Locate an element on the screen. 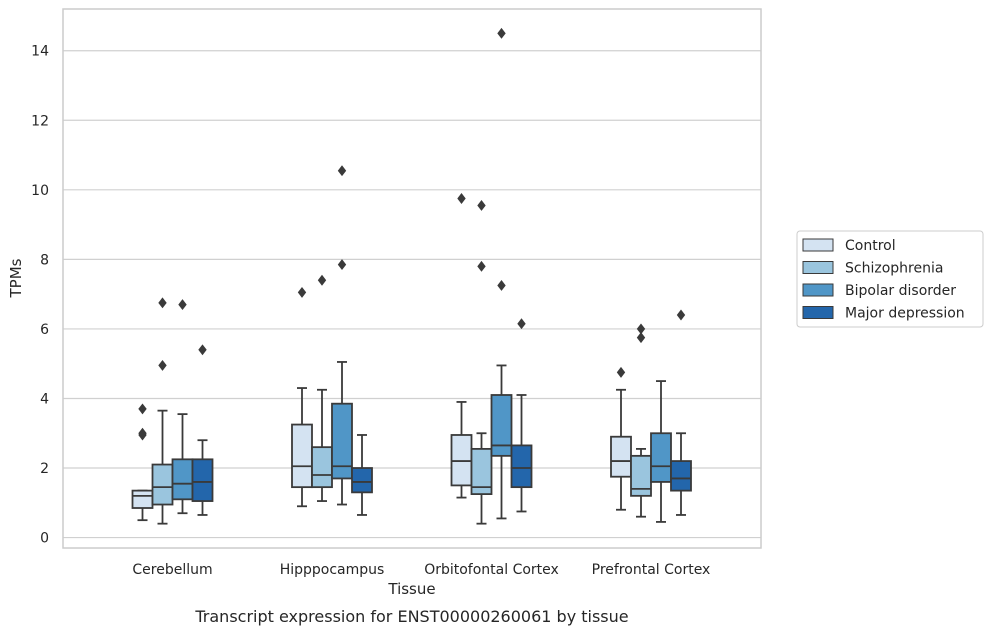 This screenshot has width=992, height=634. y-tick-label: 4 is located at coordinates (44, 399).